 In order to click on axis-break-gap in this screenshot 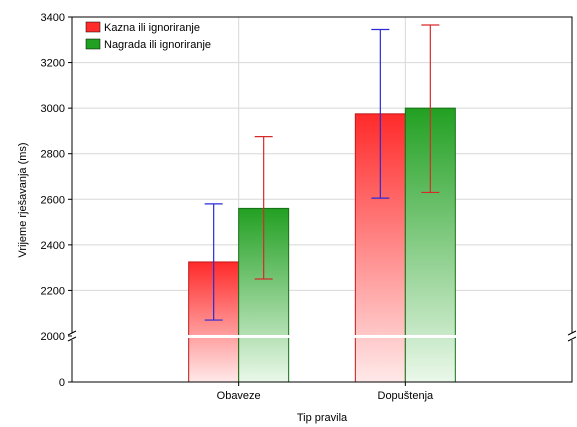, I will do `click(572, 336)`.